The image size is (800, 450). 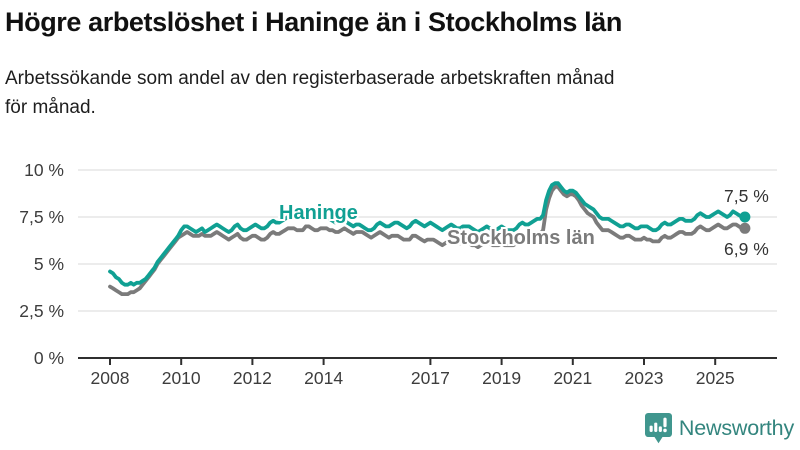 I want to click on series-label-haninge: Haninge, so click(x=318, y=213).